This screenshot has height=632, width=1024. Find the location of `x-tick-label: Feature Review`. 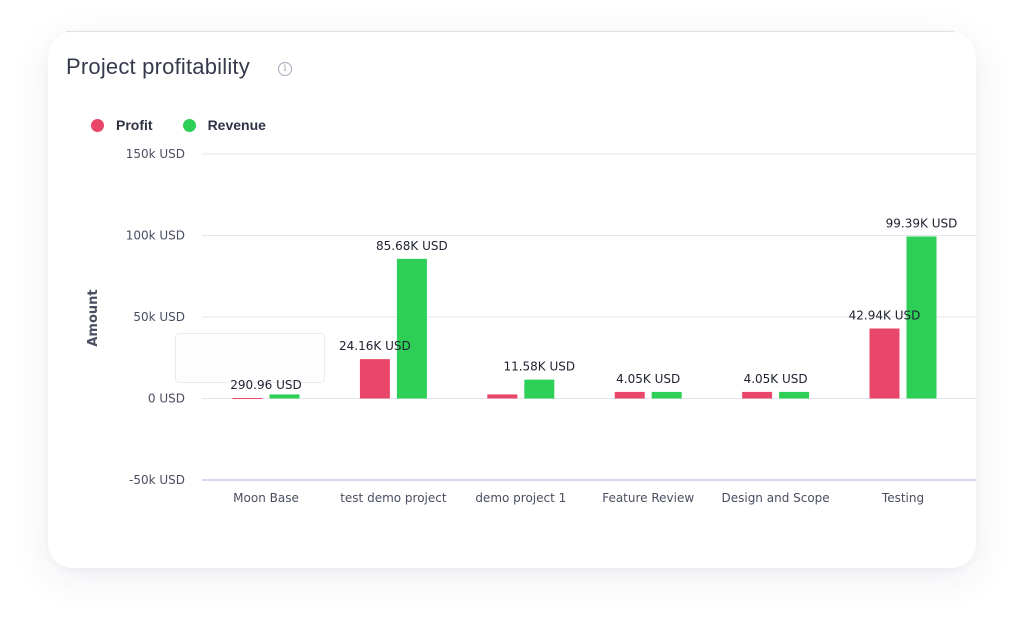

x-tick-label: Feature Review is located at coordinates (648, 498).